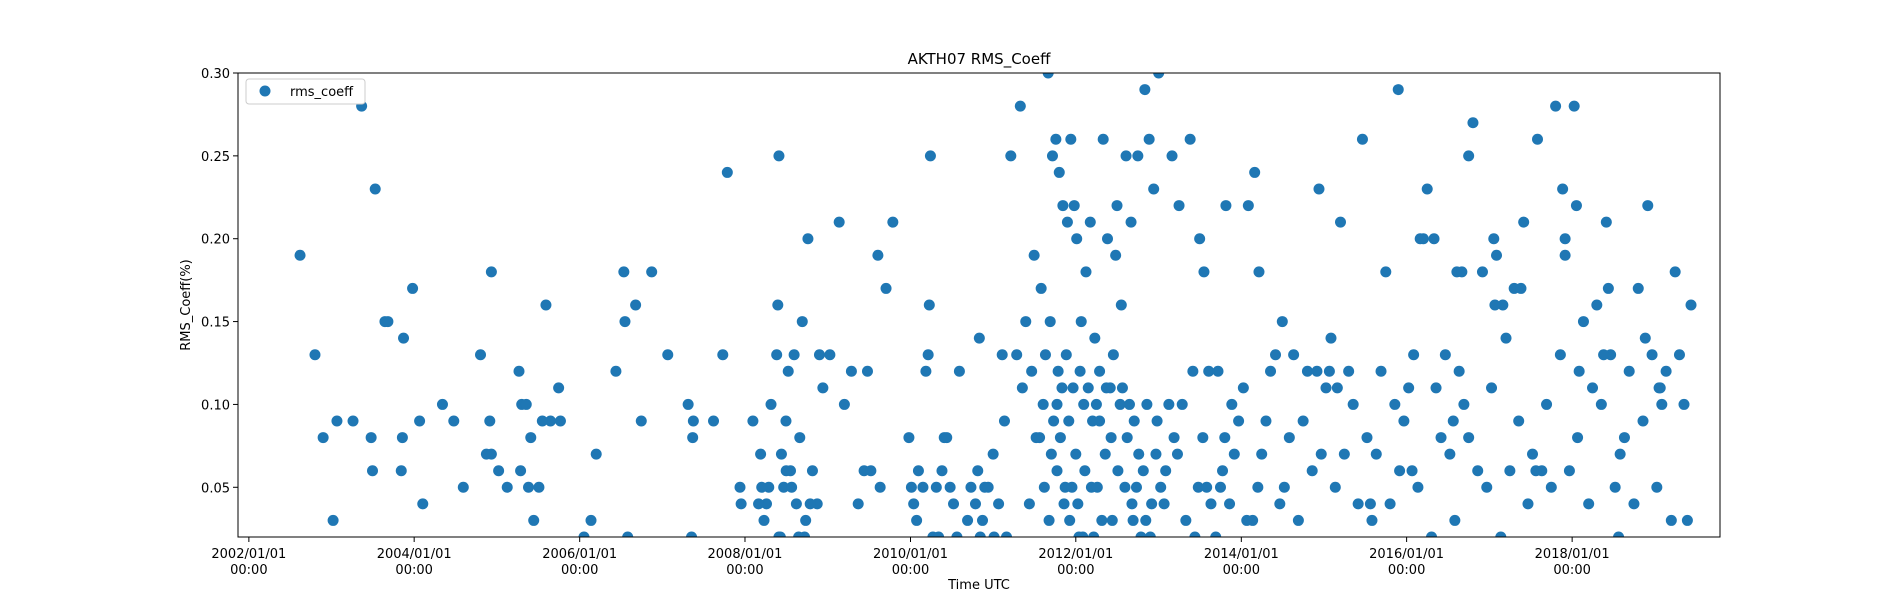 The height and width of the screenshot is (604, 1900). What do you see at coordinates (215, 74) in the screenshot?
I see `y-tick-label: 0.30` at bounding box center [215, 74].